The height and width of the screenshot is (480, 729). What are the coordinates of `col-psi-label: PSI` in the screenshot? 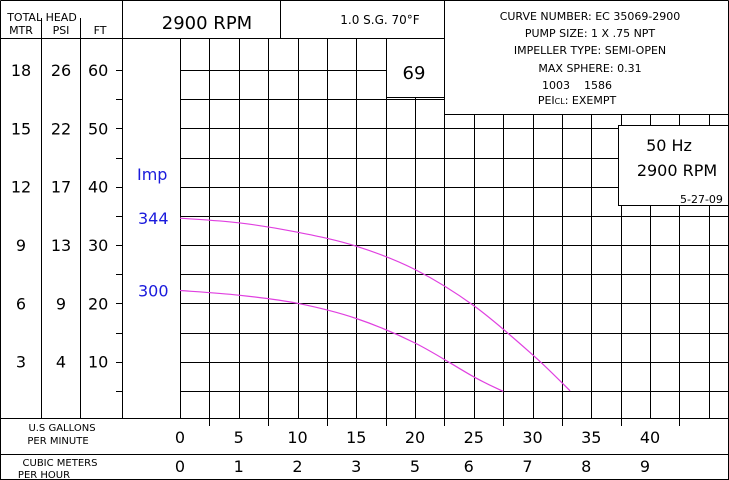 It's located at (61, 30).